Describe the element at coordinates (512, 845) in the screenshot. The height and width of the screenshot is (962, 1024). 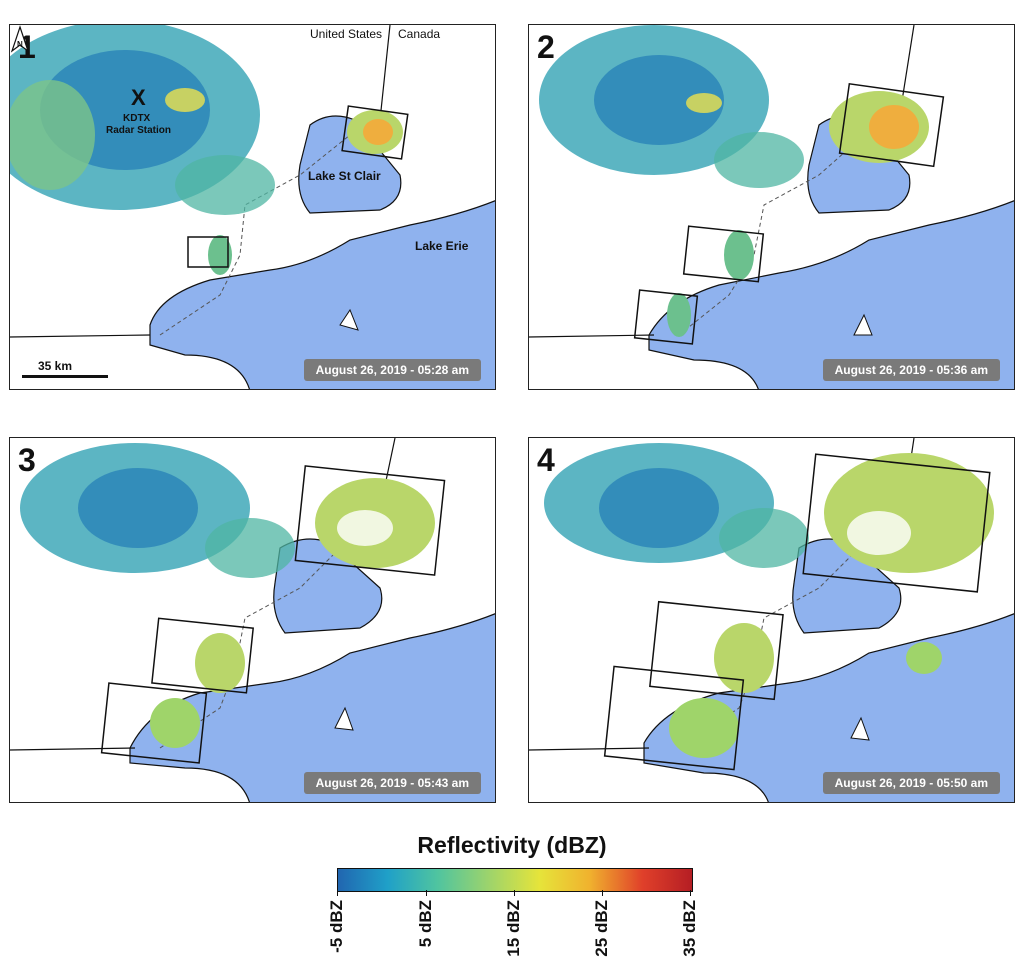
I see `colorbar-title: Reflectivity (dBZ)` at that location.